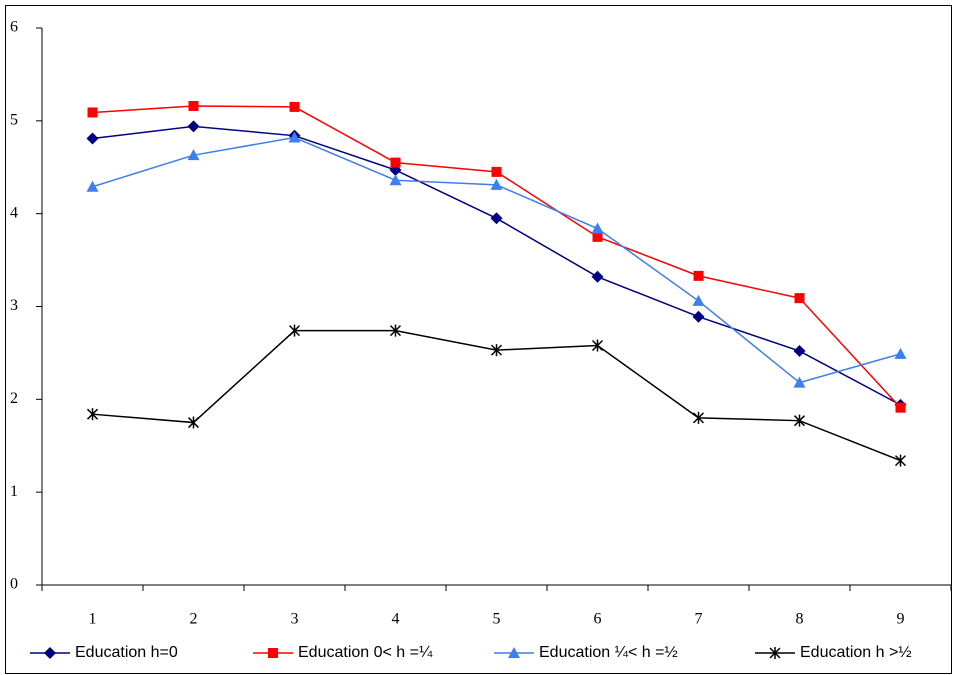 This screenshot has width=953, height=675. What do you see at coordinates (194, 619) in the screenshot?
I see `x-tick-label: 2` at bounding box center [194, 619].